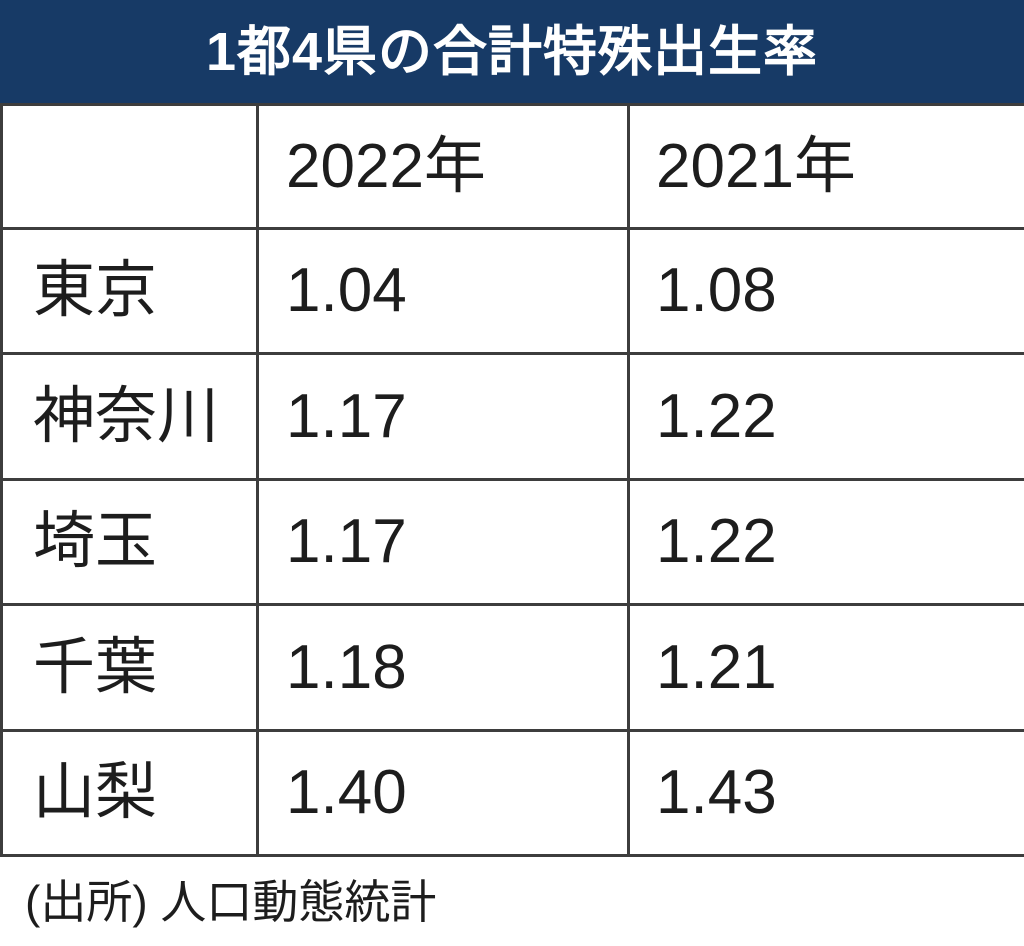 The width and height of the screenshot is (1024, 946). Describe the element at coordinates (444, 168) in the screenshot. I see `table-header-2022: 2022年` at that location.